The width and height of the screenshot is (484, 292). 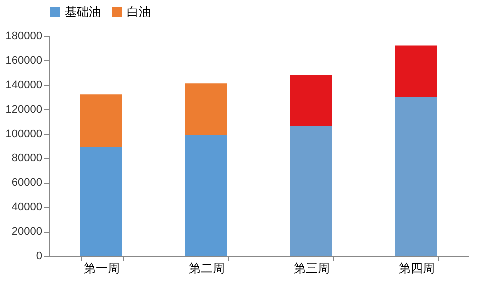 I want to click on x-tick-label: 第三周, so click(x=312, y=269).